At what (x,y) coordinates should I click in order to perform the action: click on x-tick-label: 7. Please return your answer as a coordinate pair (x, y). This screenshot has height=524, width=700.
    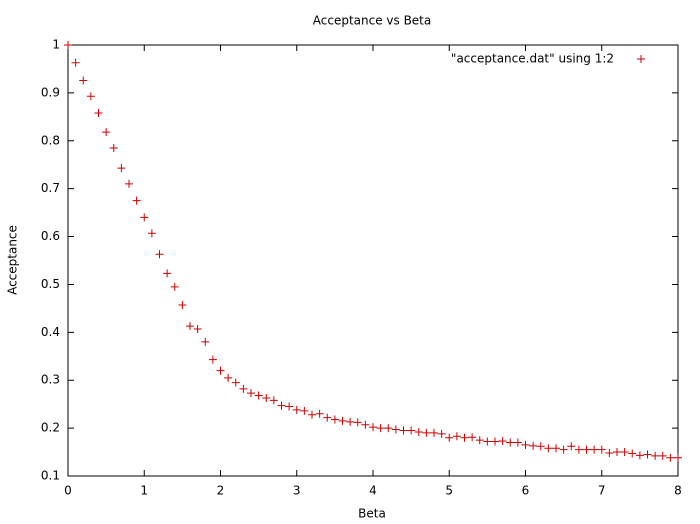
    Looking at the image, I should click on (602, 491).